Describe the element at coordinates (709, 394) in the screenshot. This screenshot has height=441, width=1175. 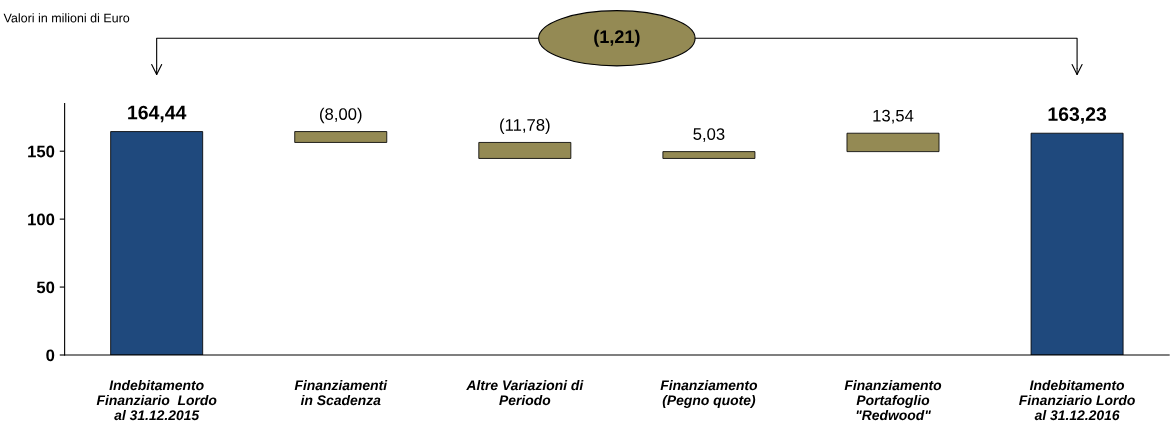
I see `x-tick-label: Finanziamento (Pegno quote)` at that location.